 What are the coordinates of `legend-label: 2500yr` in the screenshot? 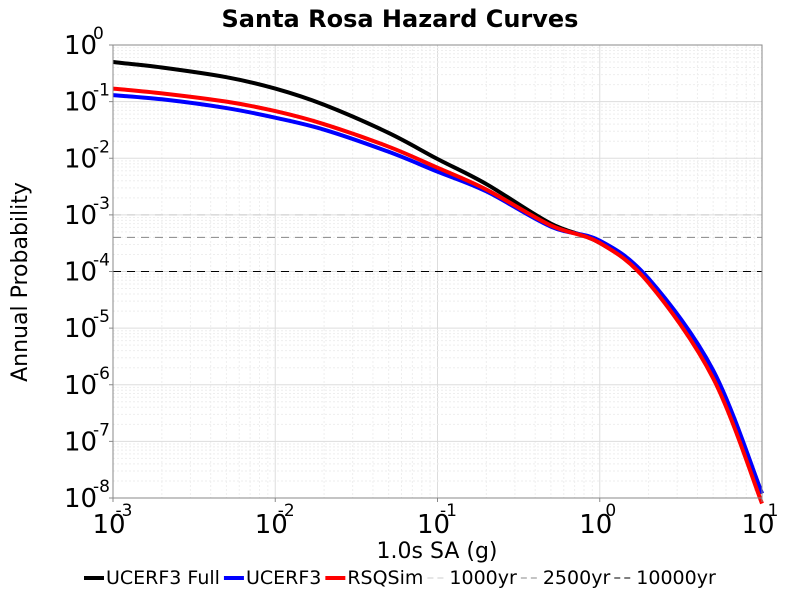 It's located at (577, 578).